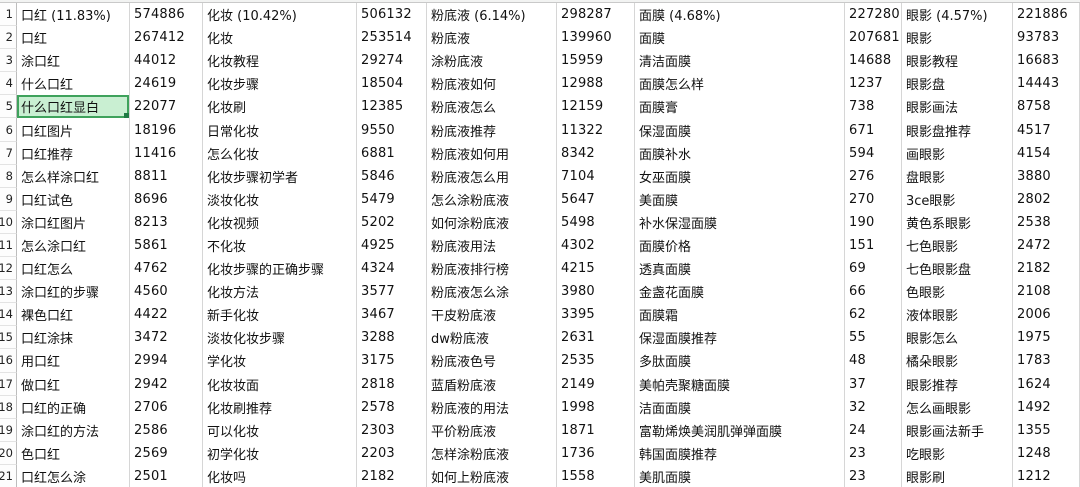 The height and width of the screenshot is (487, 1080). I want to click on keyword-lipstick-cell: 口红图片, so click(73, 130).